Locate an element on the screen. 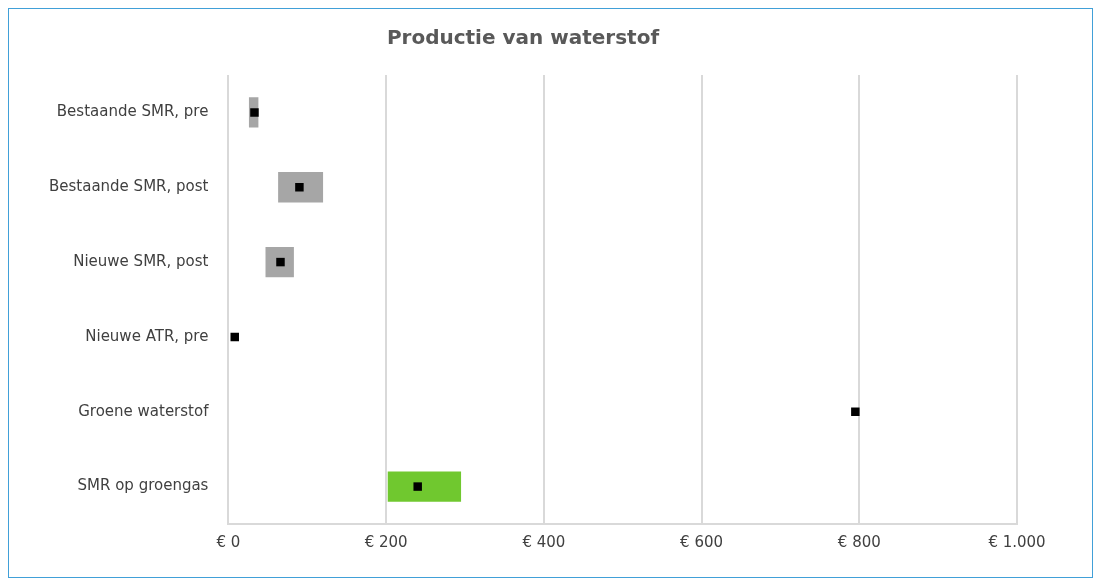 This screenshot has width=1101, height=586. y-tick-label: Nieuwe SMR, post is located at coordinates (141, 260).